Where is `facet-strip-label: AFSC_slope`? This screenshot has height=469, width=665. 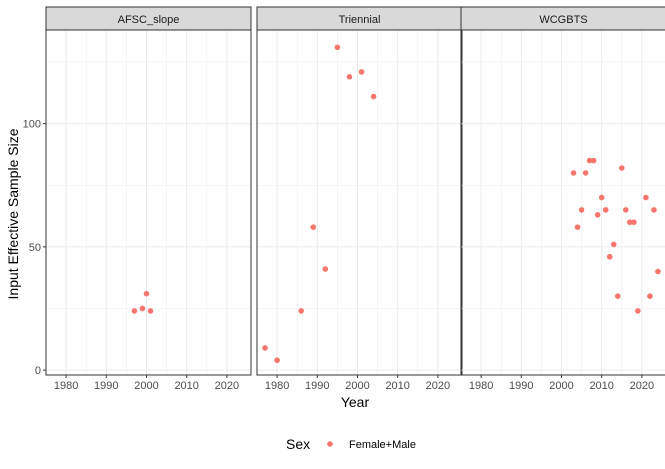
facet-strip-label: AFSC_slope is located at coordinates (149, 20).